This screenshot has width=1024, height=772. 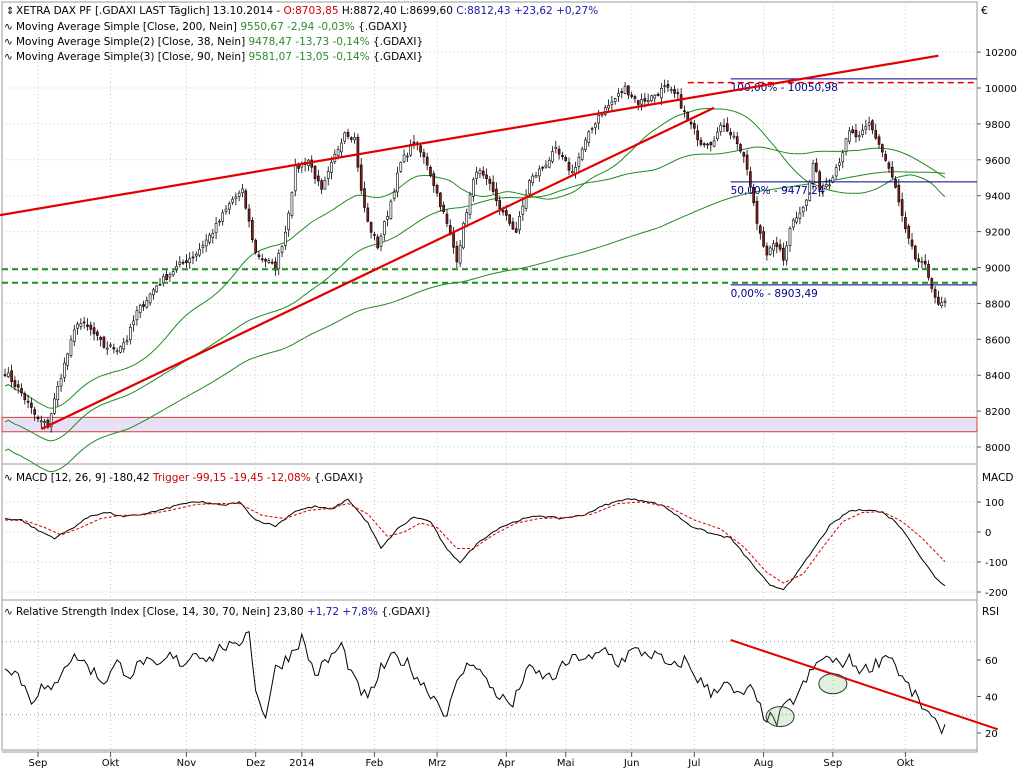 What do you see at coordinates (475, 544) in the screenshot?
I see `macd-line` at bounding box center [475, 544].